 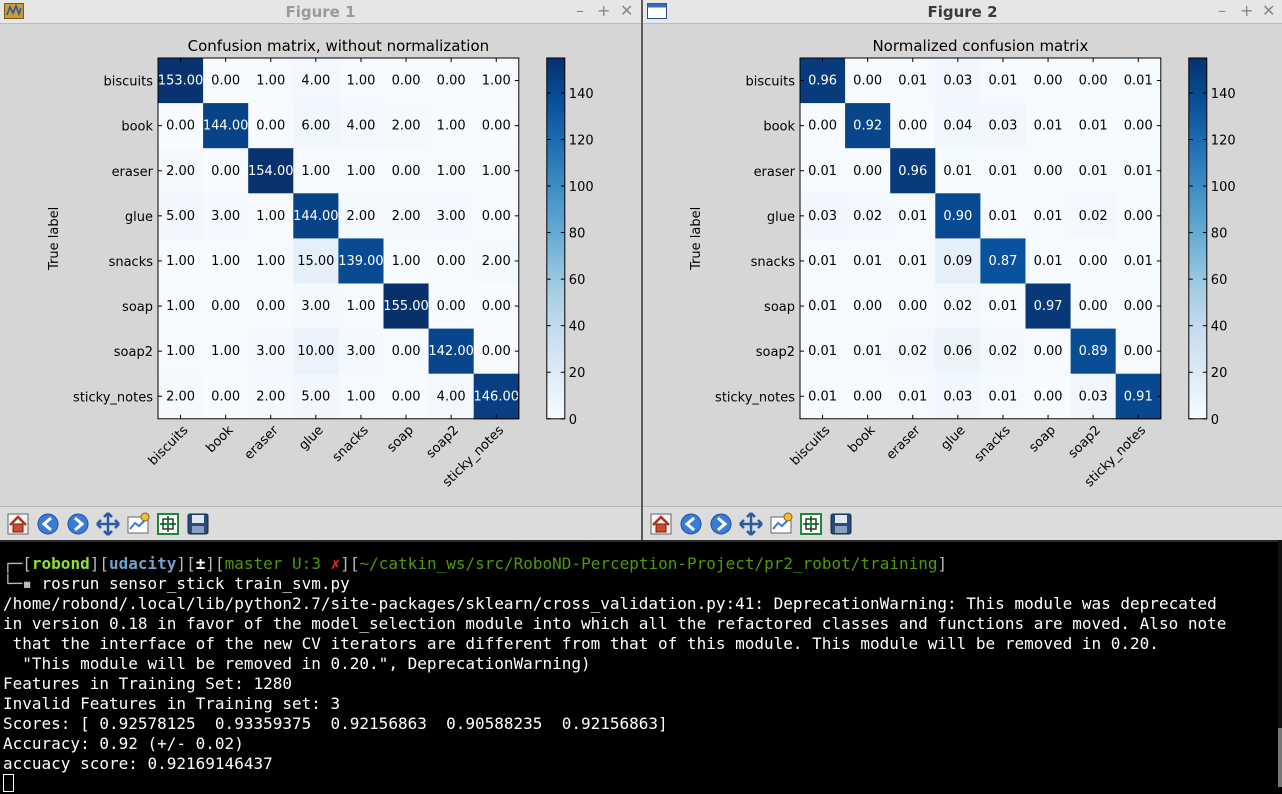 What do you see at coordinates (8, 783) in the screenshot?
I see `terminal-cursor` at bounding box center [8, 783].